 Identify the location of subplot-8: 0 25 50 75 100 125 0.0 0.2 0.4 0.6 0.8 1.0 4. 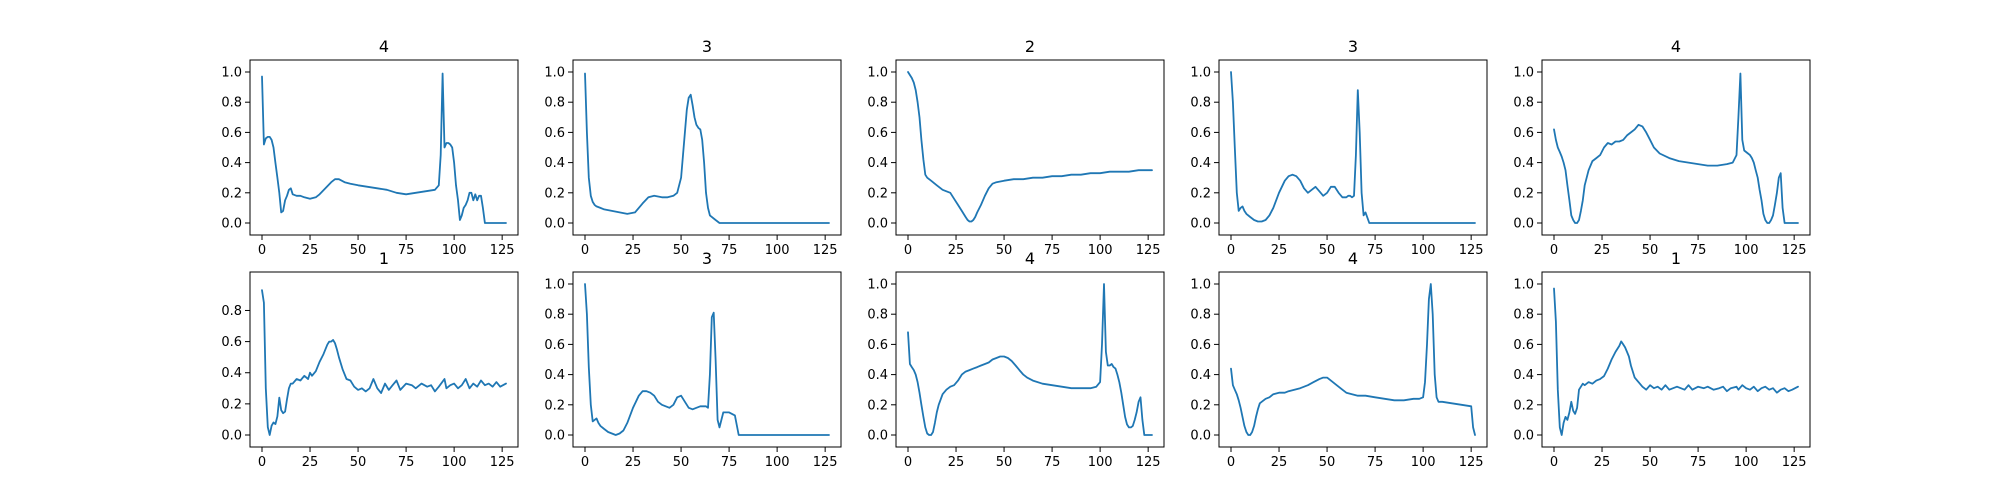
(1016, 359).